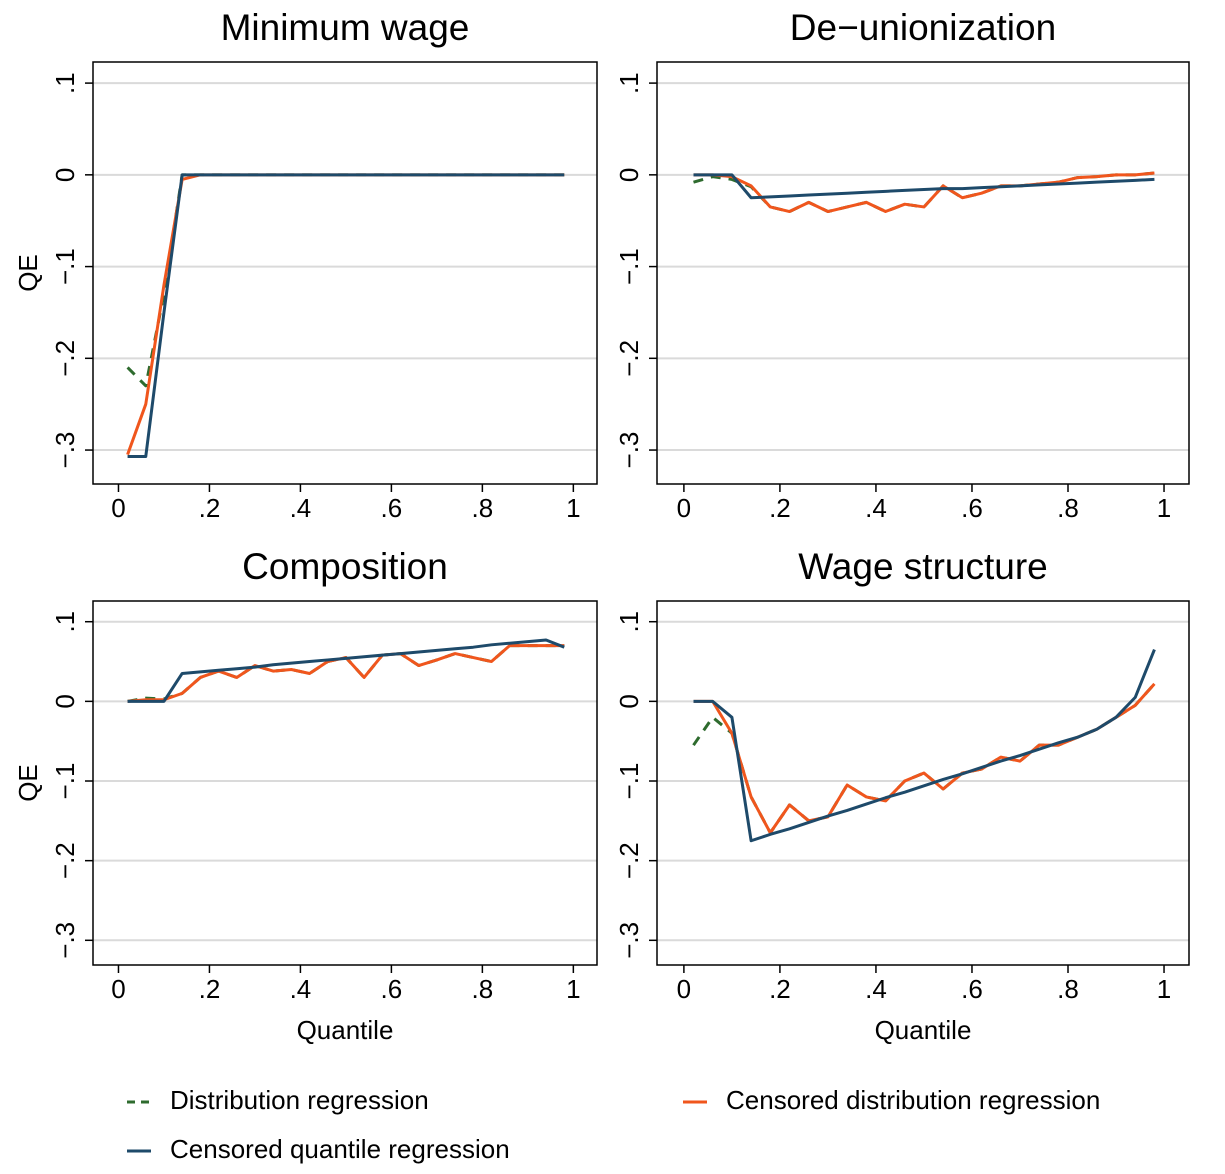 Image resolution: width=1225 pixels, height=1174 pixels. What do you see at coordinates (345, 566) in the screenshot?
I see `panel-title: Composition` at bounding box center [345, 566].